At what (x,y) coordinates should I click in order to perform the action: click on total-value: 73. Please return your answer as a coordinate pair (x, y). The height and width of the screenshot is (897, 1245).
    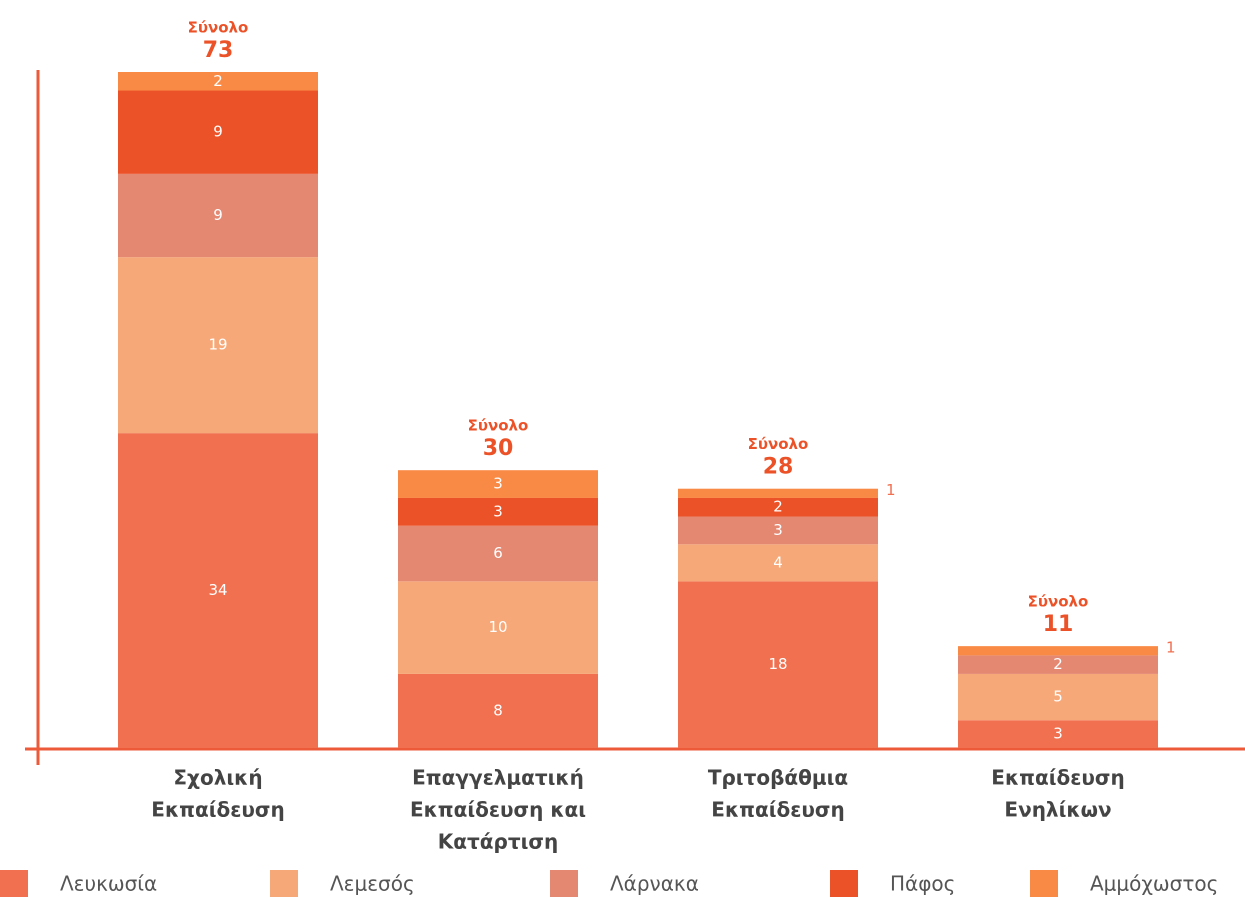
    Looking at the image, I should click on (218, 50).